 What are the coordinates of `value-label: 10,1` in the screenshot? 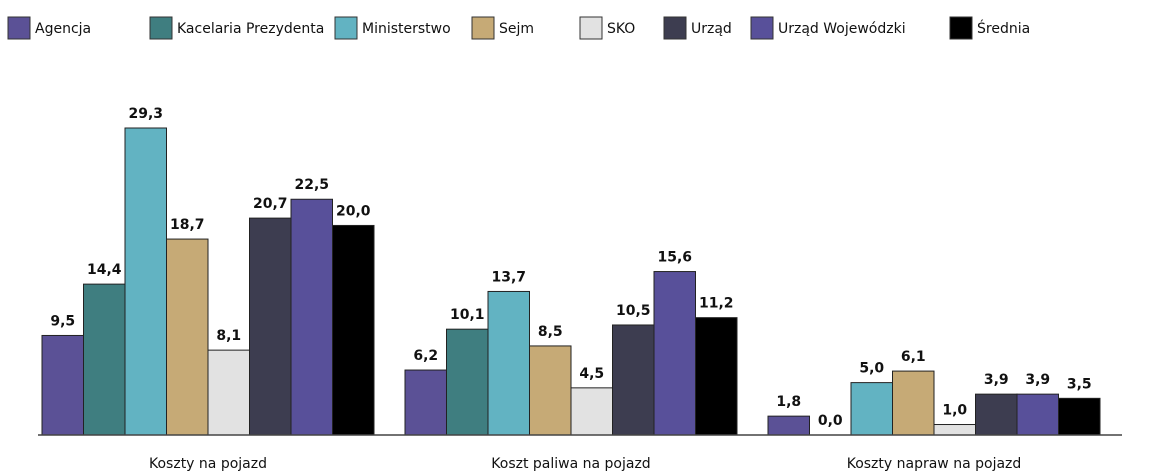 It's located at (467, 315).